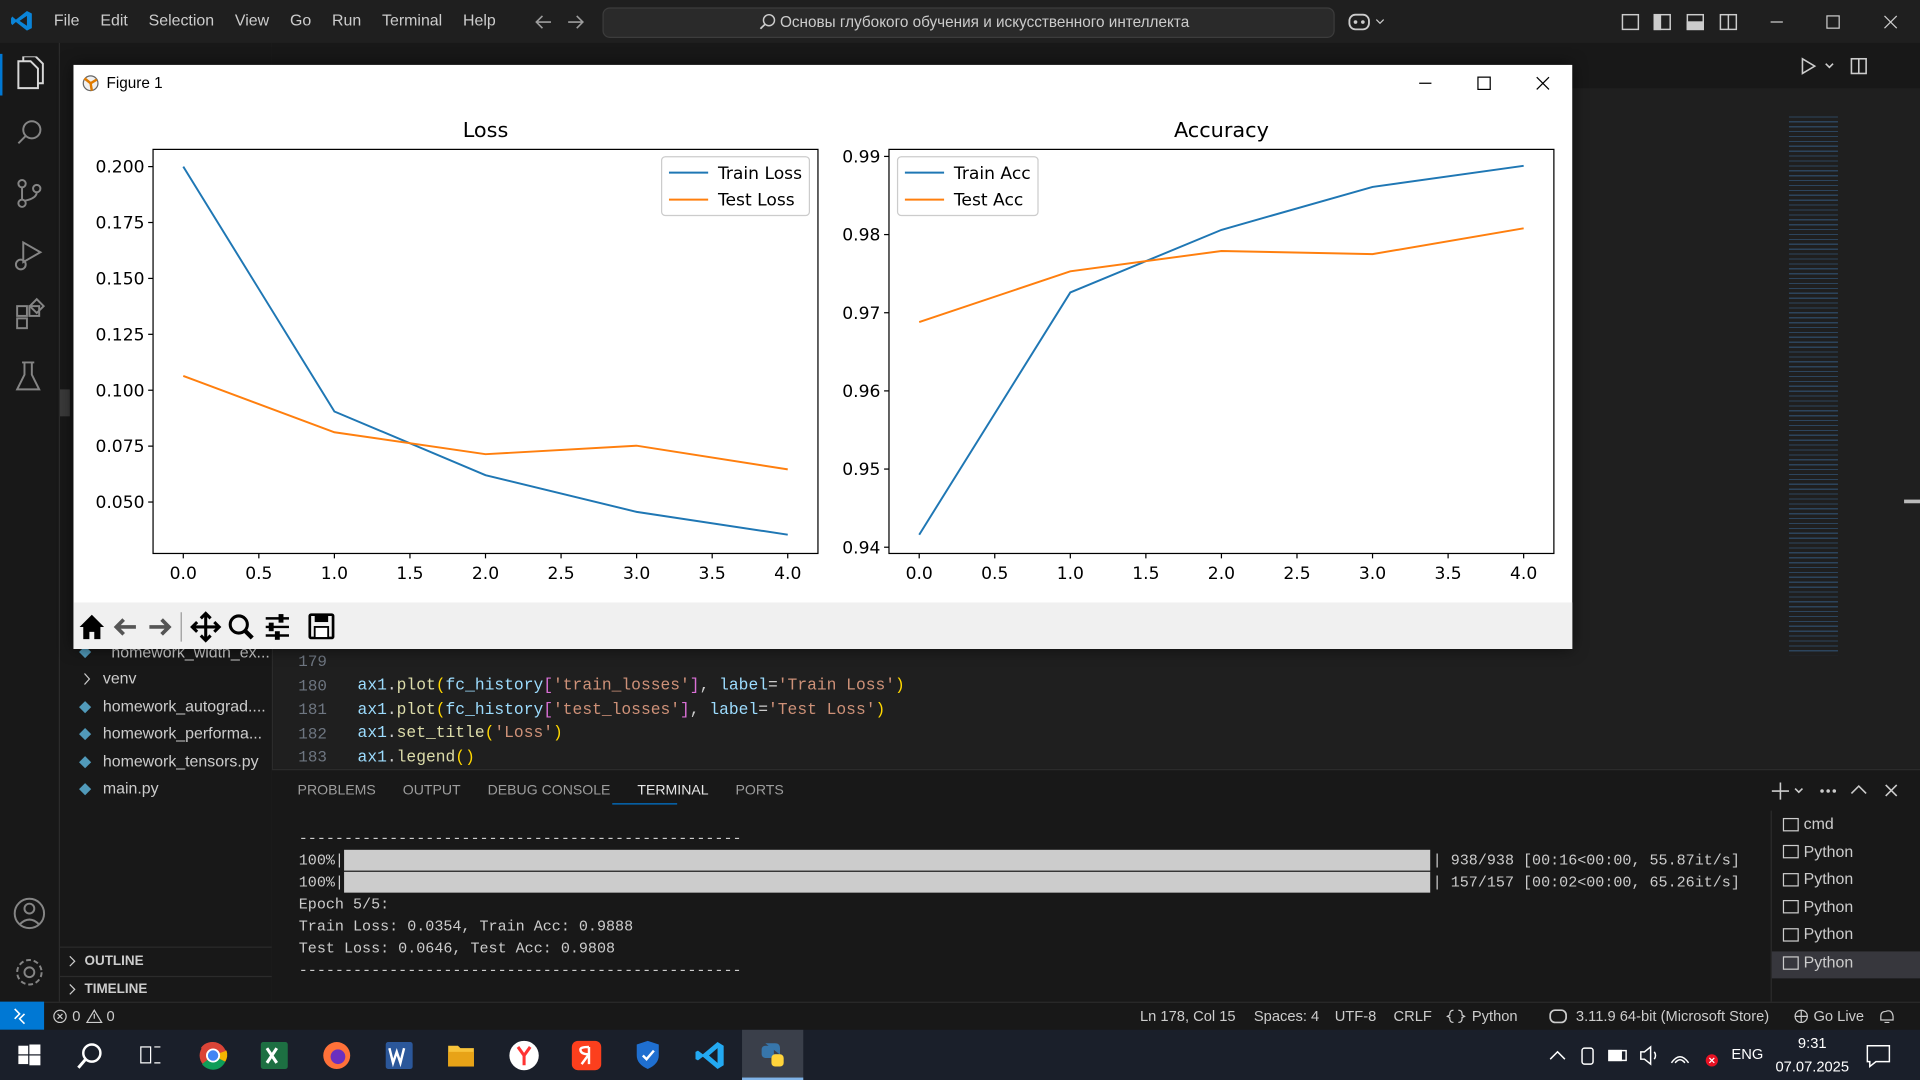 The width and height of the screenshot is (1920, 1080). Describe the element at coordinates (1812, 1066) in the screenshot. I see `clock-date: 07.07.2025` at that location.